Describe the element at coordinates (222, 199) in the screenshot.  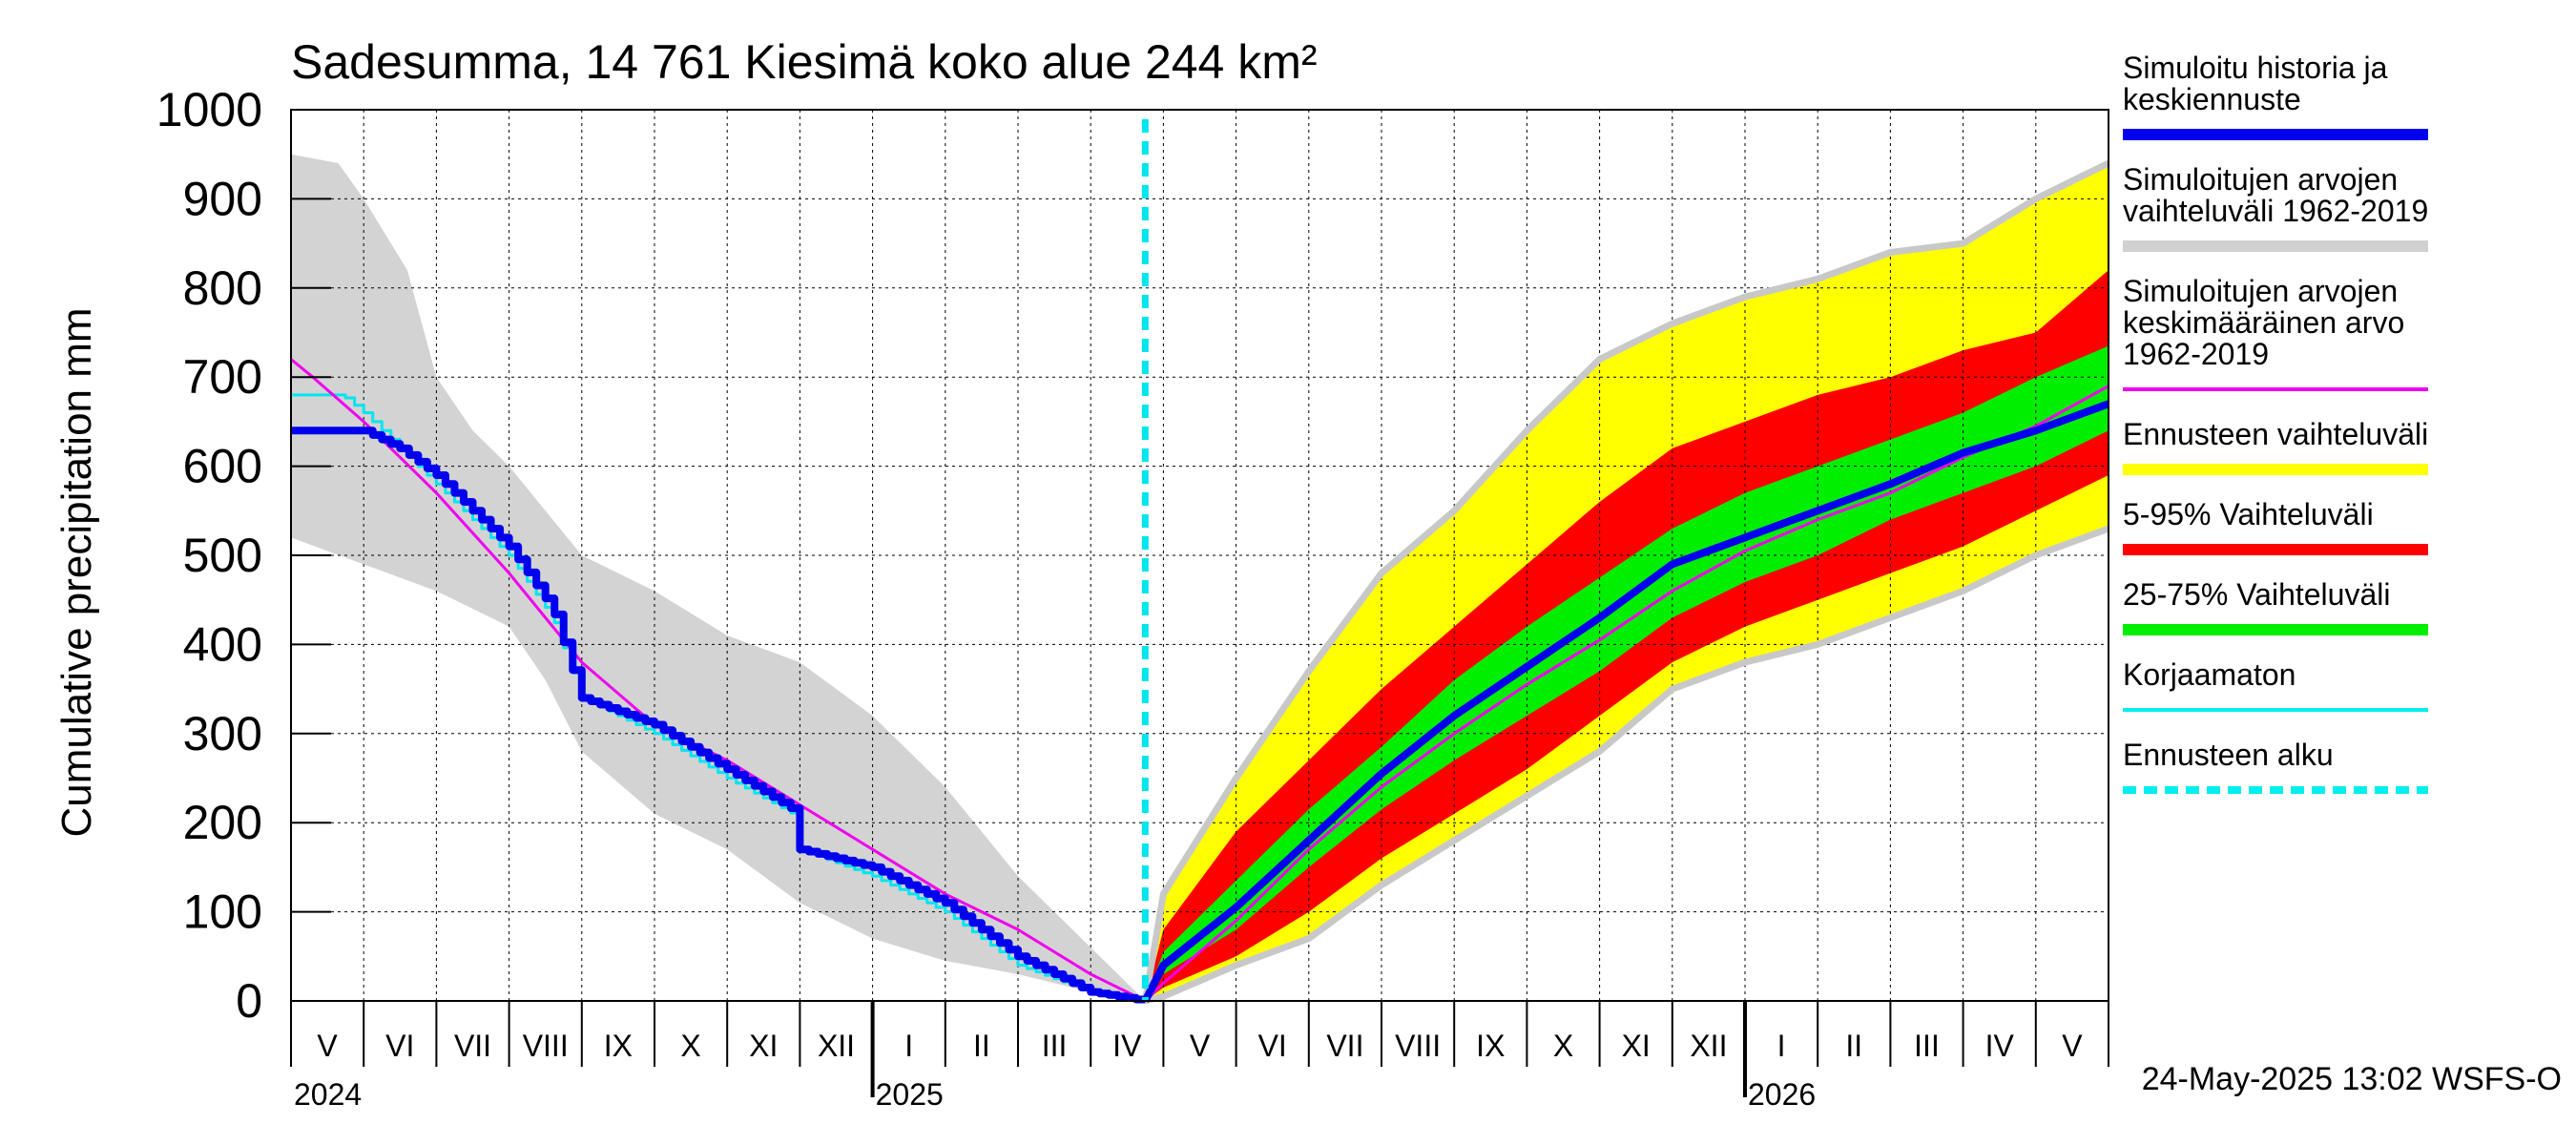
I see `y-tick-label: 900` at that location.